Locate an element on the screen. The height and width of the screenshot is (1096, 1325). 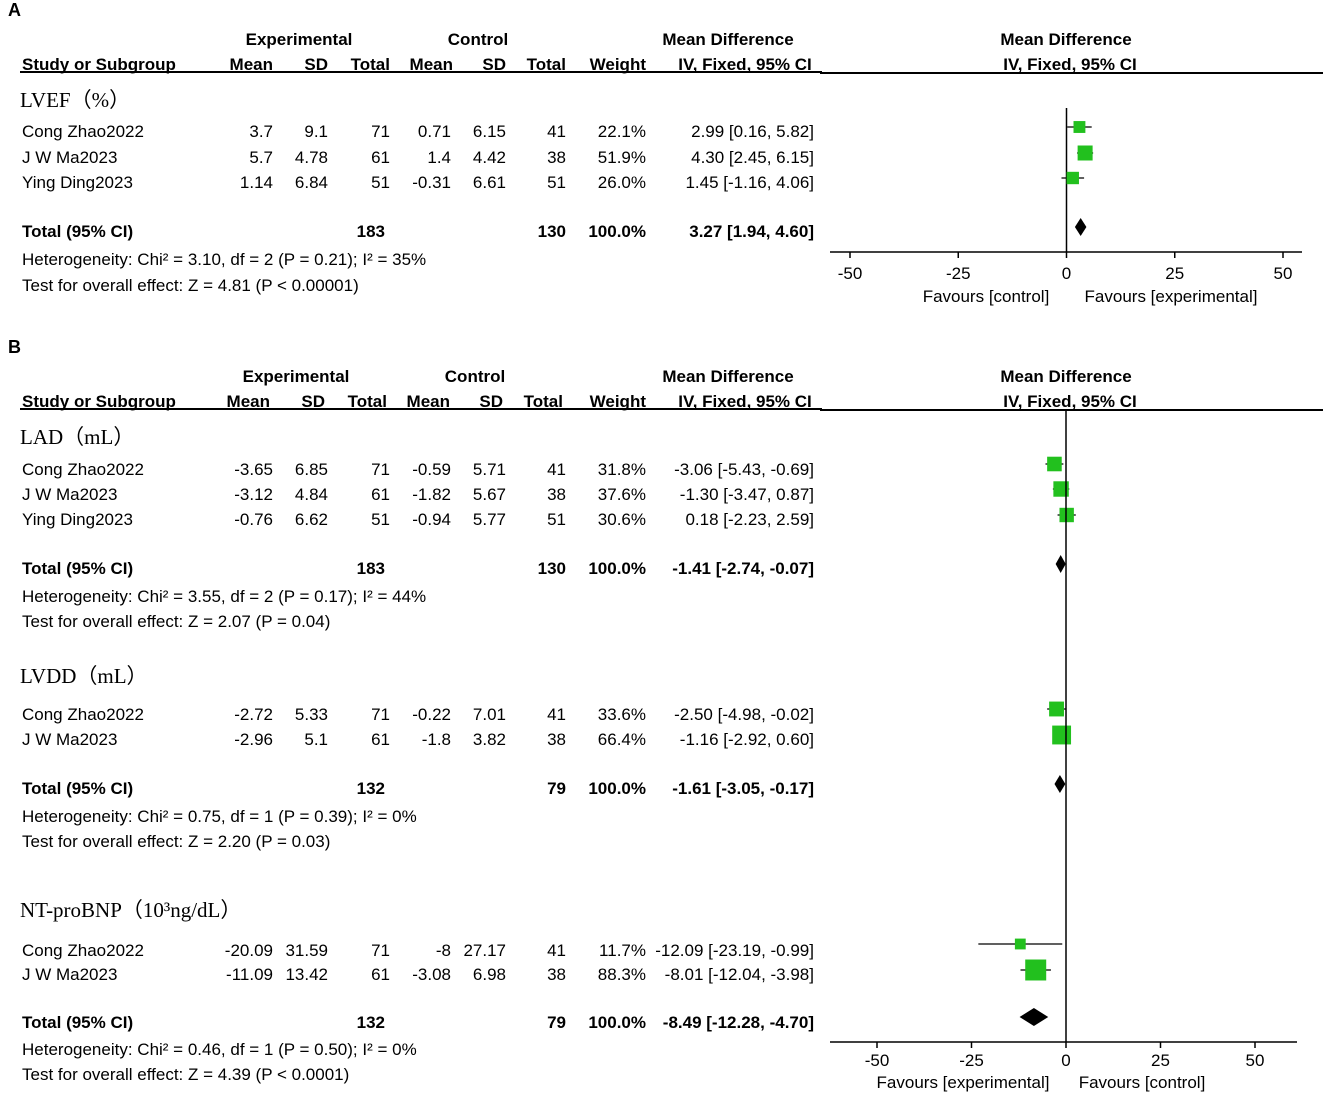
exp-sd-value: 4.84 is located at coordinates (311, 494).